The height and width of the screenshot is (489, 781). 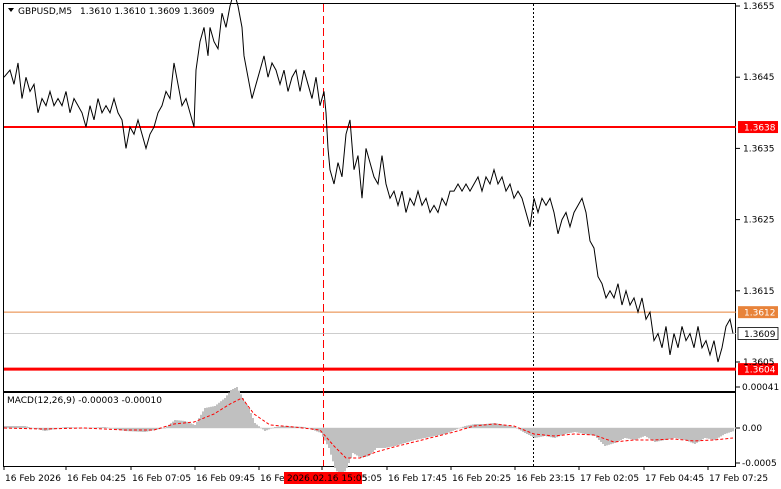 What do you see at coordinates (96, 479) in the screenshot?
I see `time-tick-label: 16 Feb 04:25` at bounding box center [96, 479].